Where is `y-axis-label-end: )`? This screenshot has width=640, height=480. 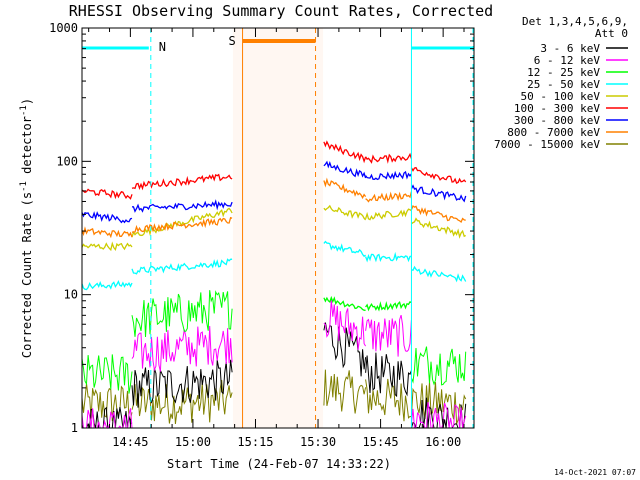 y-axis-label-end: ) is located at coordinates (27, 101).